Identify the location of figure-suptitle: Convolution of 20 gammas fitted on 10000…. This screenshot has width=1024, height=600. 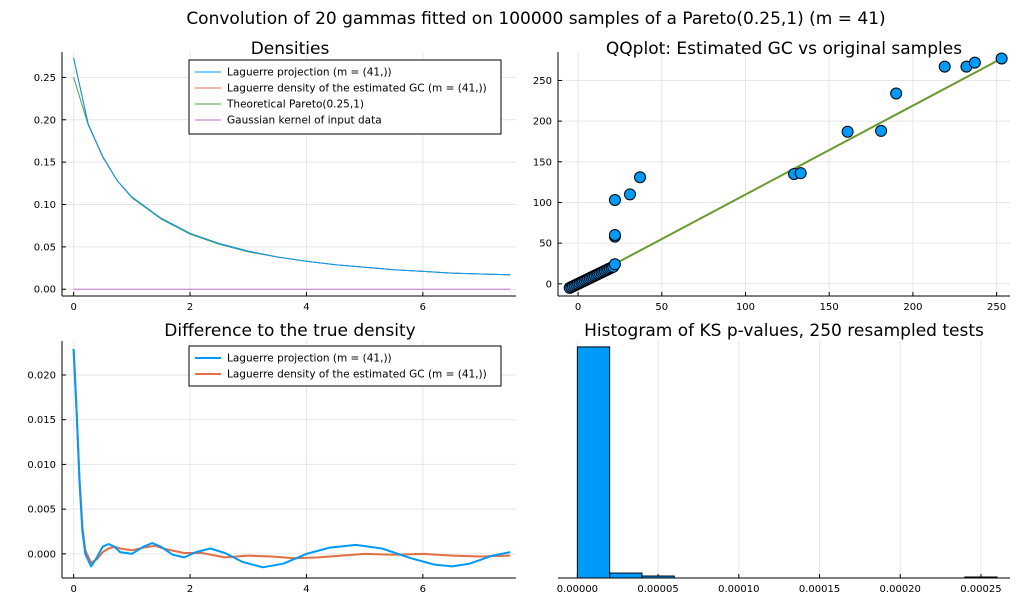
(535, 19).